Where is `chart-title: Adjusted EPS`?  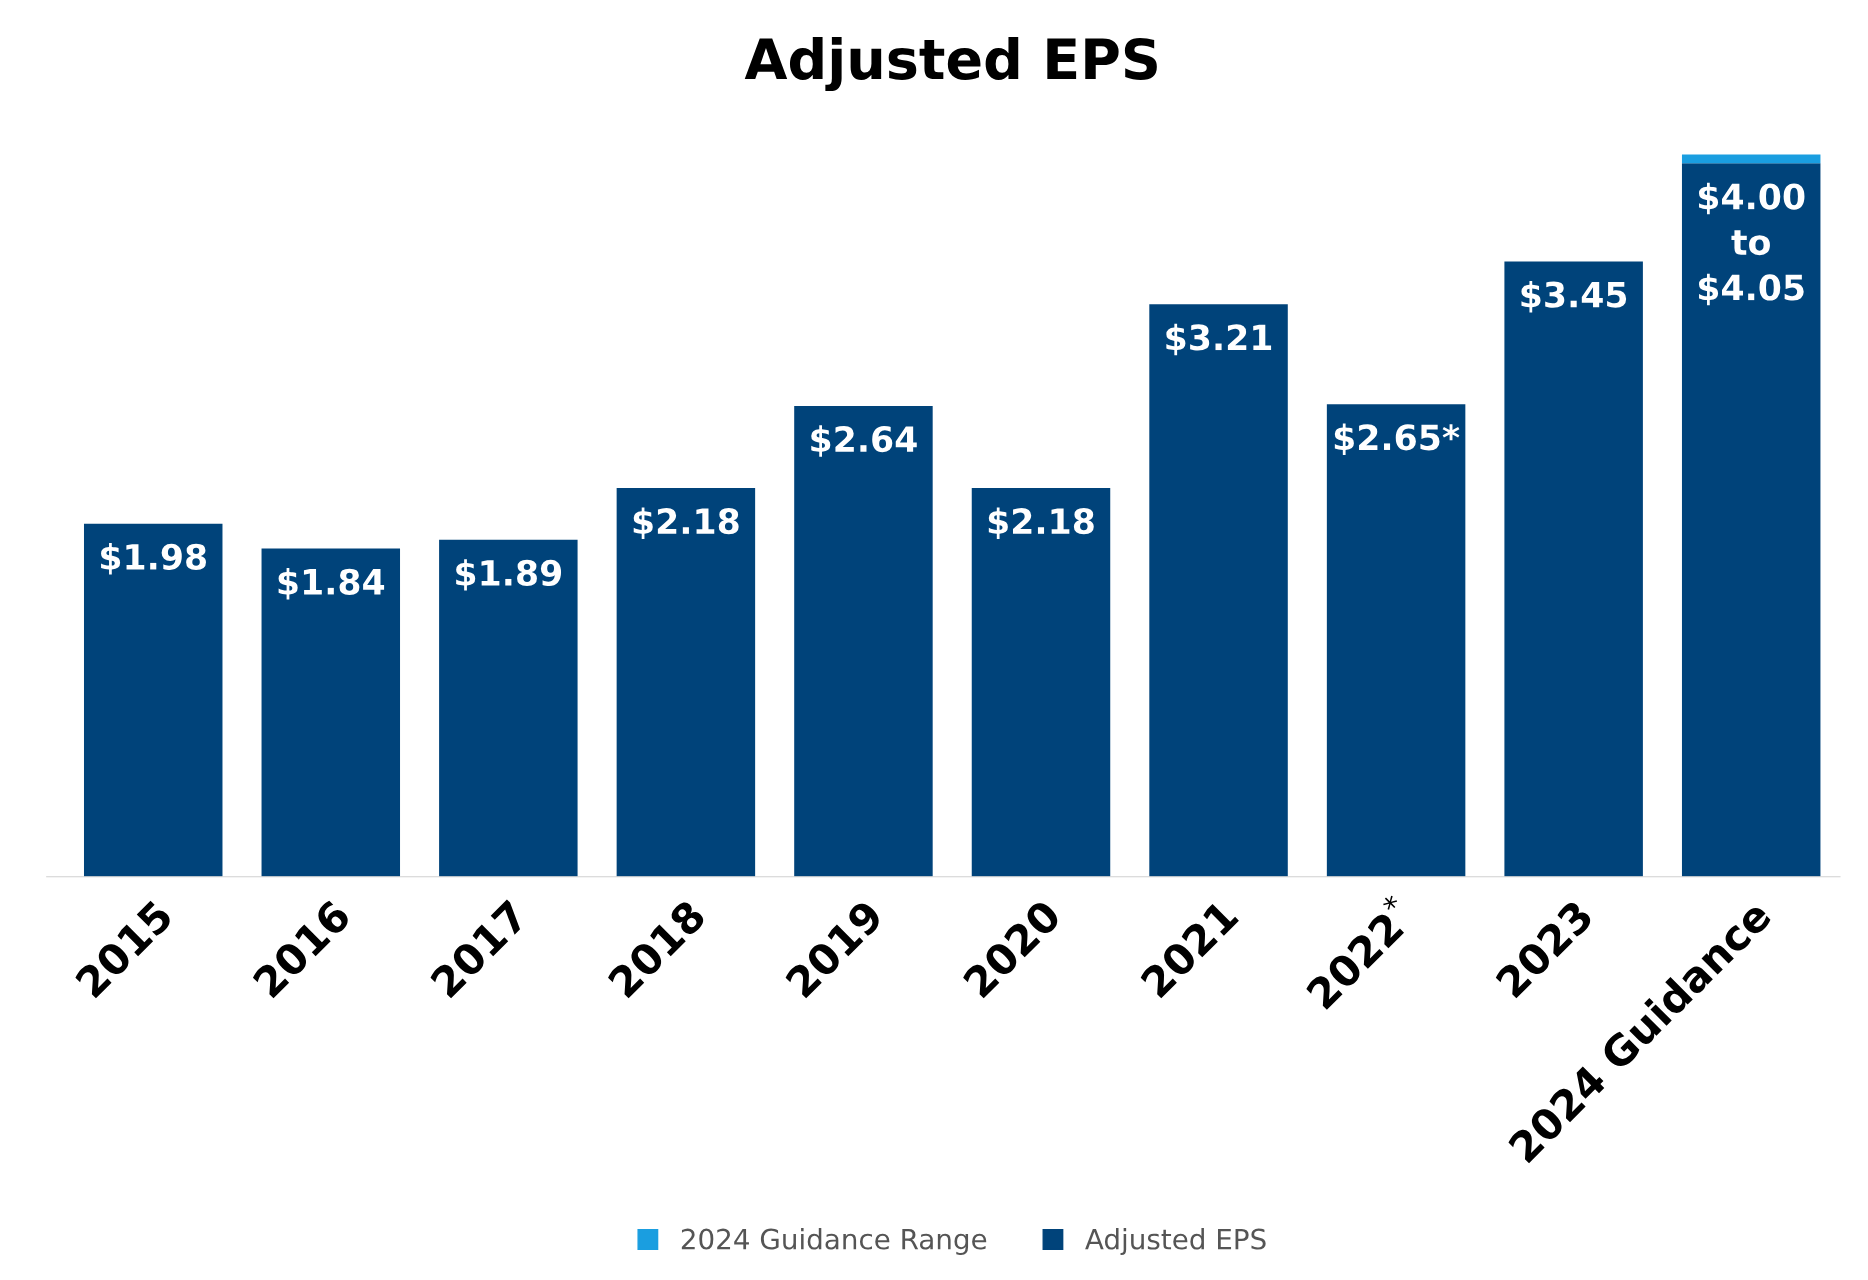 chart-title: Adjusted EPS is located at coordinates (950, 64).